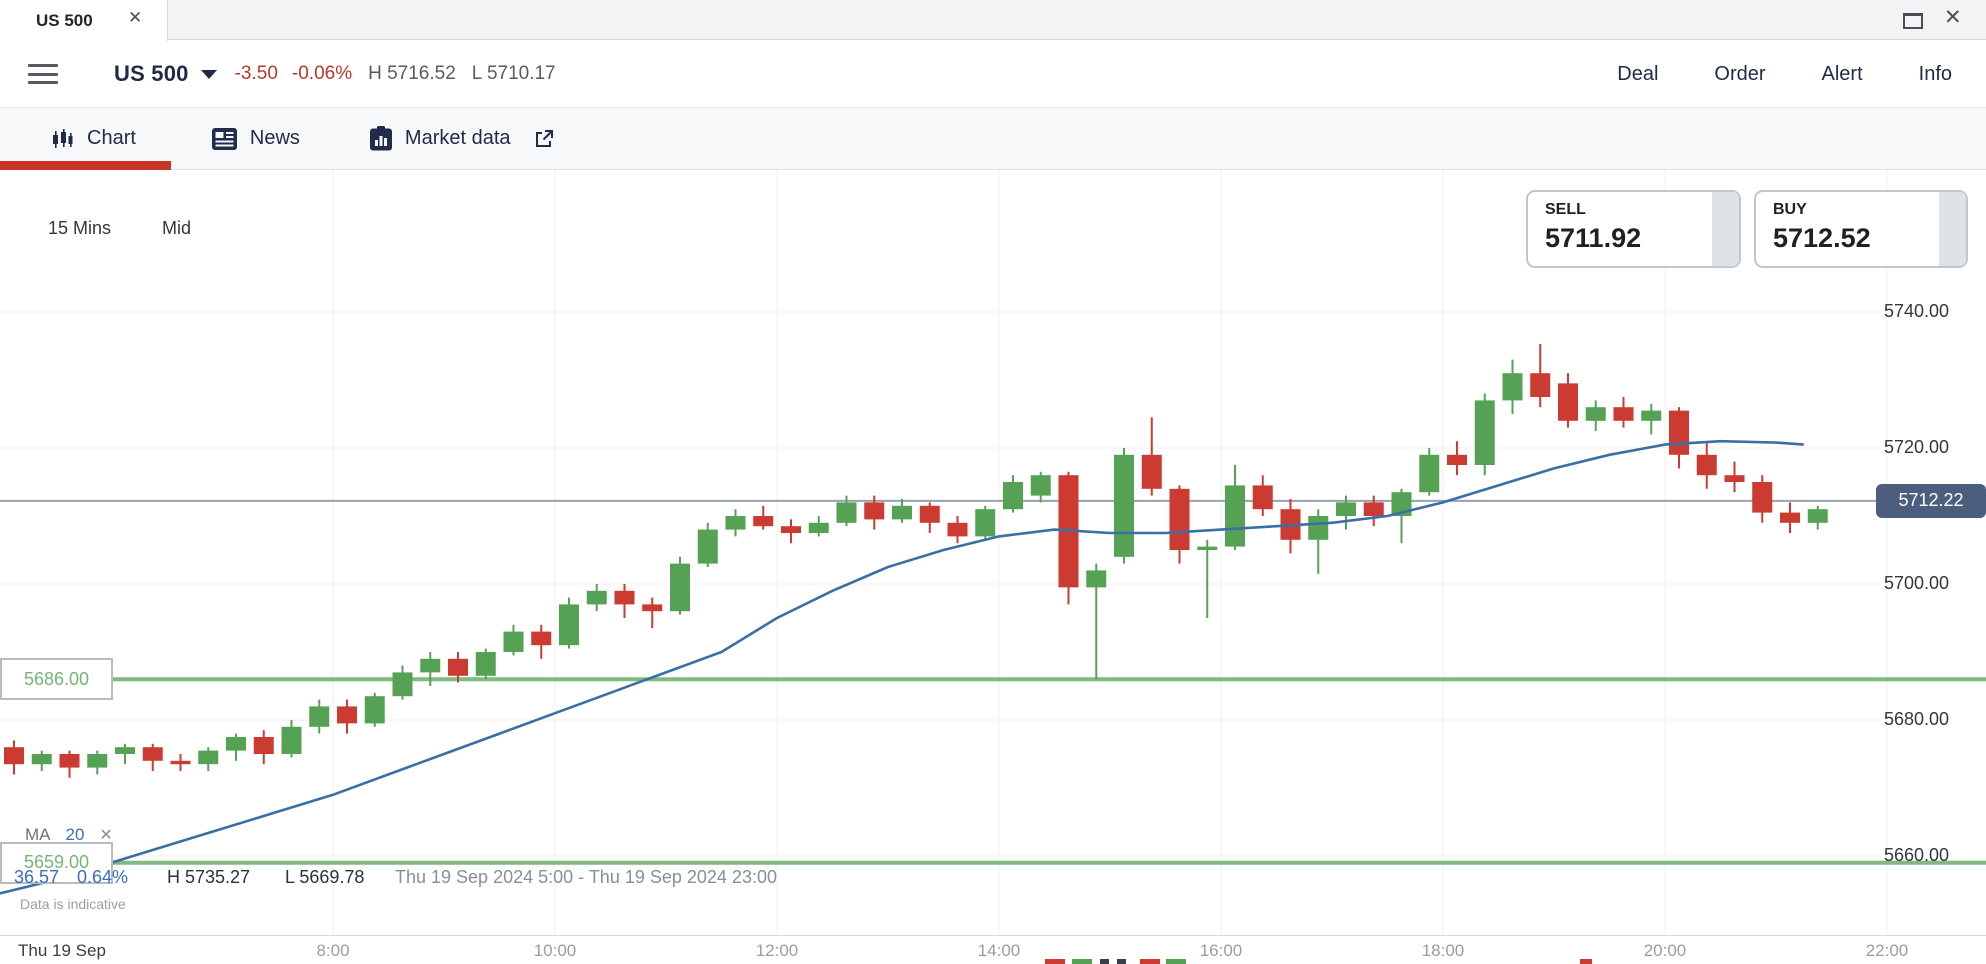 This screenshot has height=964, width=1986. What do you see at coordinates (513, 73) in the screenshot?
I see `session-low: L 5710.17` at bounding box center [513, 73].